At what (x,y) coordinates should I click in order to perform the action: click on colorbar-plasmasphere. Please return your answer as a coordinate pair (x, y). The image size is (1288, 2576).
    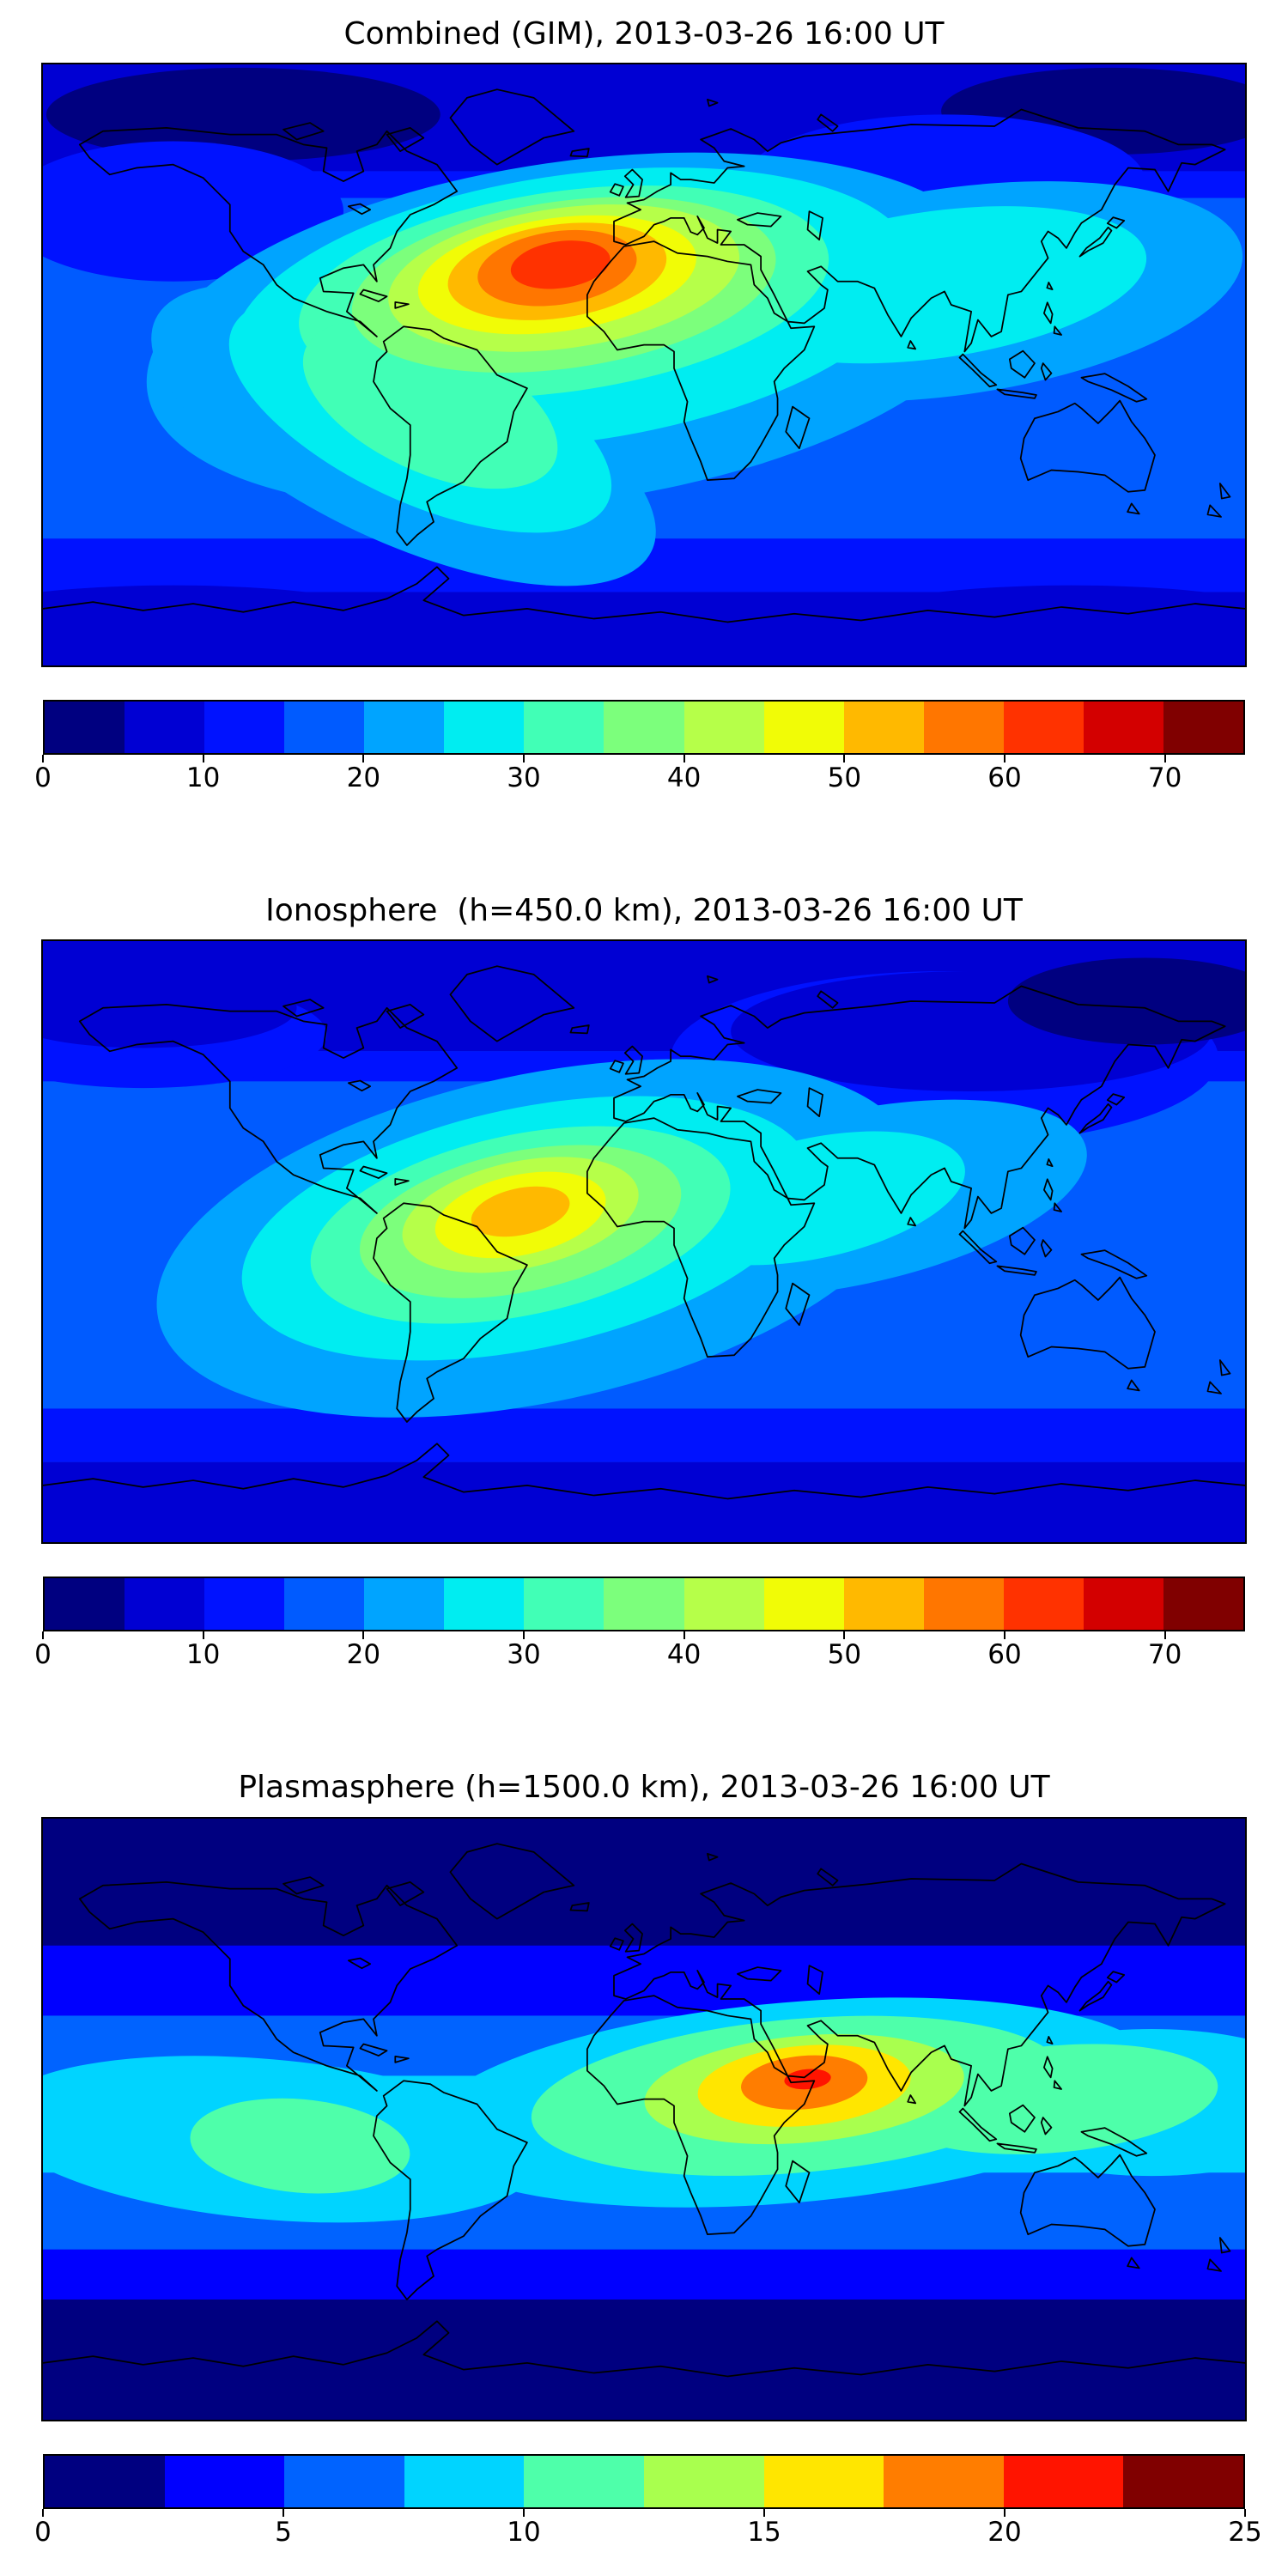
    Looking at the image, I should click on (644, 2481).